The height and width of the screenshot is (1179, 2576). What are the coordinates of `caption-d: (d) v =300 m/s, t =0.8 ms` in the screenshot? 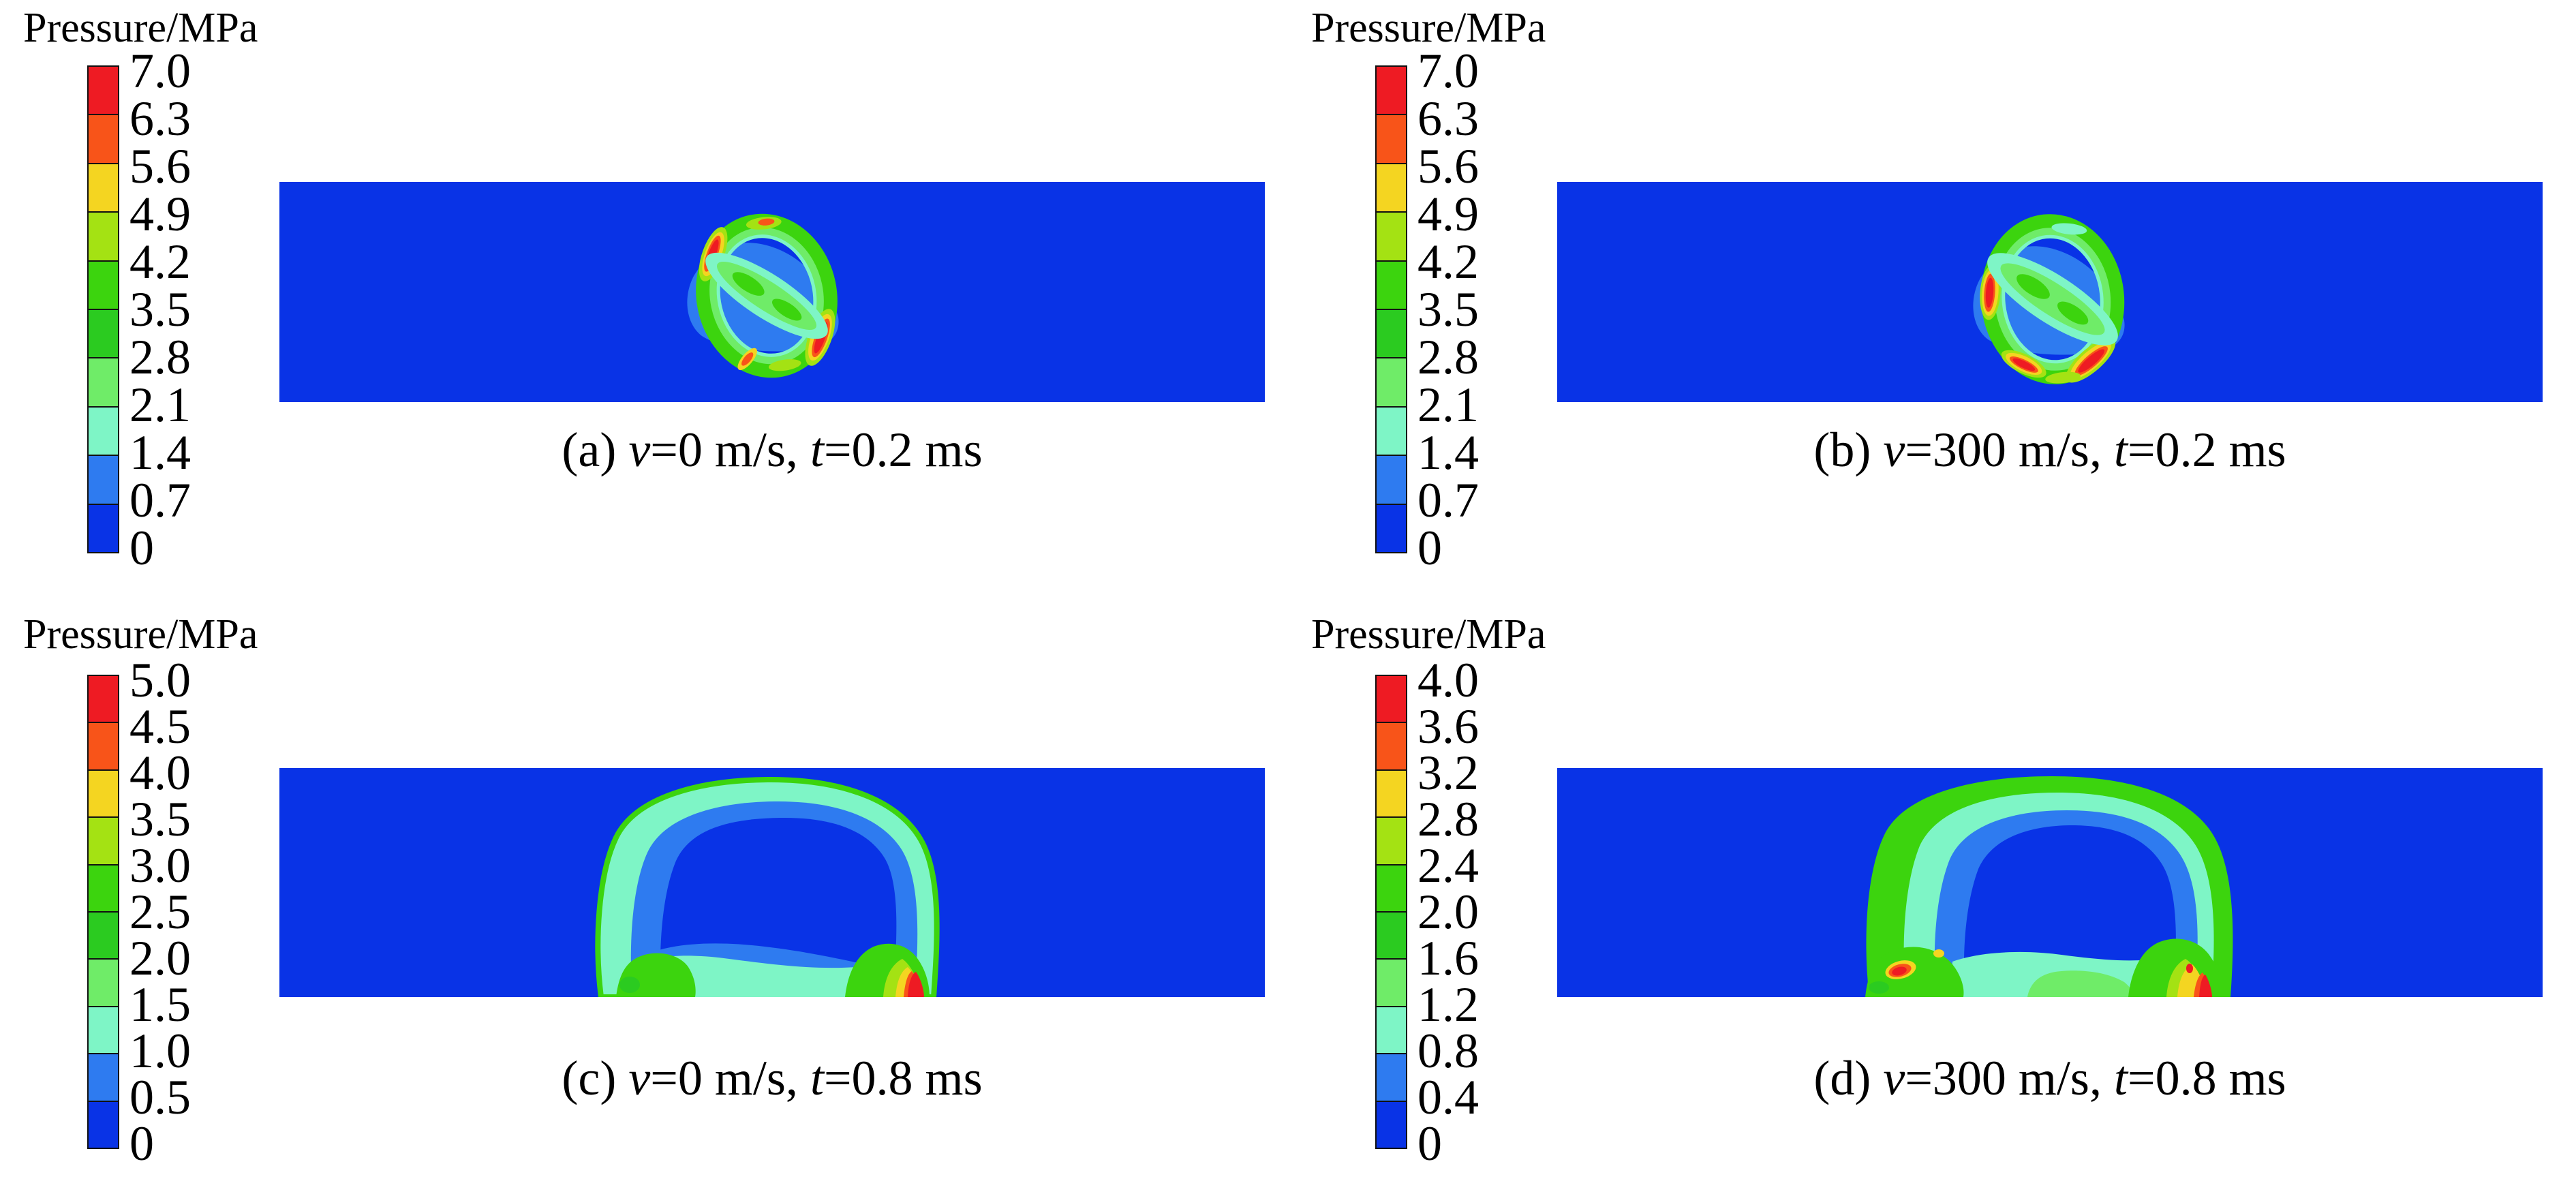 It's located at (2050, 1078).